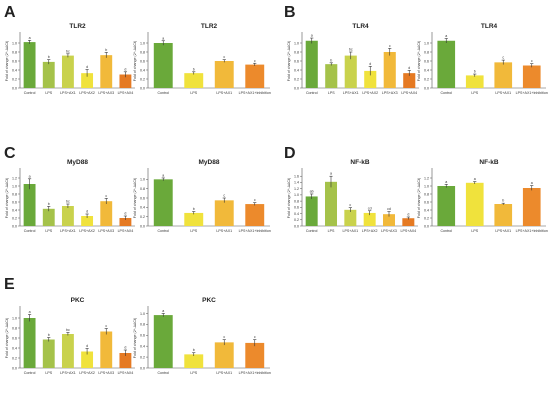 The width and height of the screenshot is (550, 401). Describe the element at coordinates (488, 162) in the screenshot. I see `chart-title: NF-kB` at that location.